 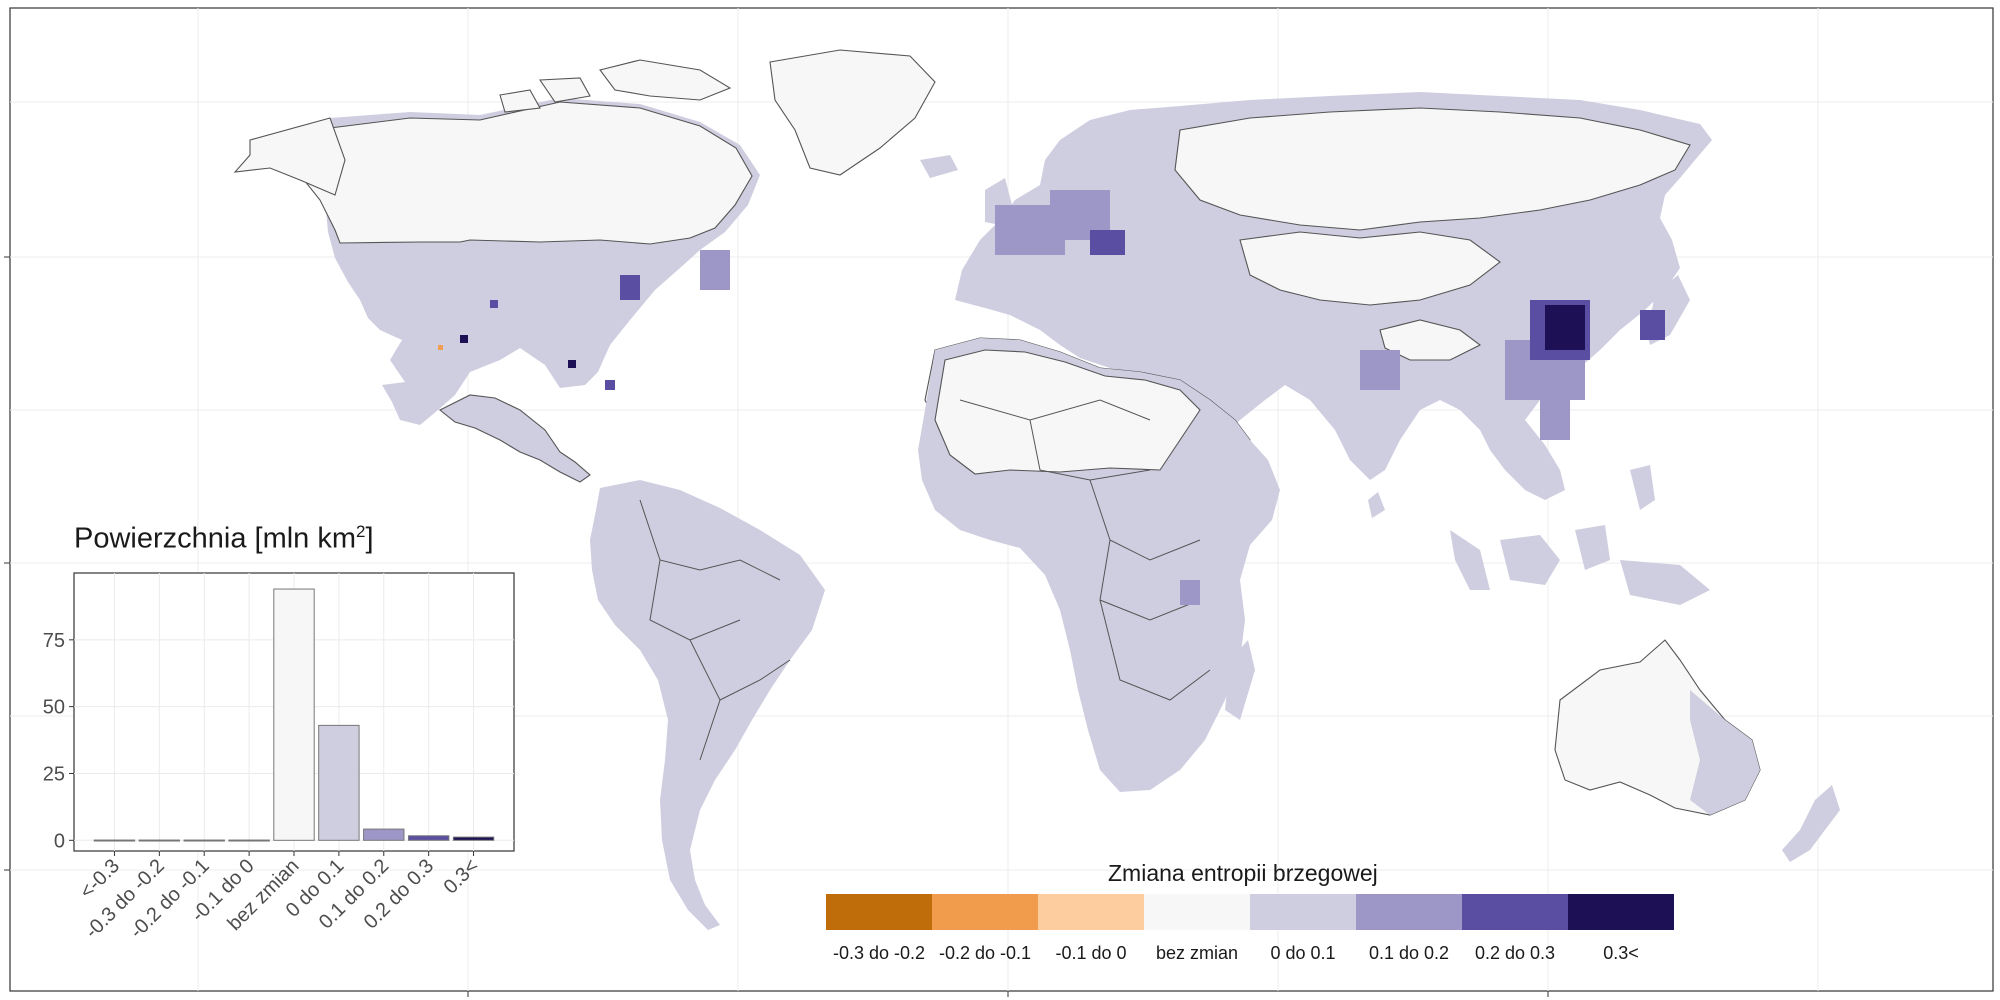 What do you see at coordinates (985, 953) in the screenshot?
I see `legend-label-1: -0.2 do -0.1` at bounding box center [985, 953].